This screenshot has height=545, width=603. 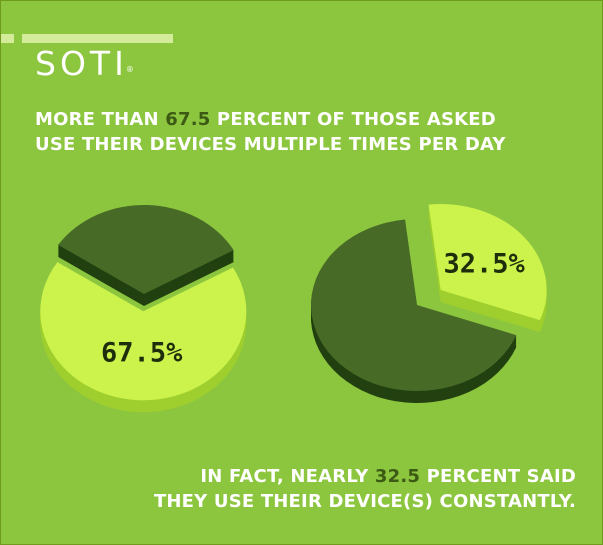 I want to click on footer-line-1: IN FACT, NEARLY 32.5 PERCENT SAID, so click(x=316, y=476).